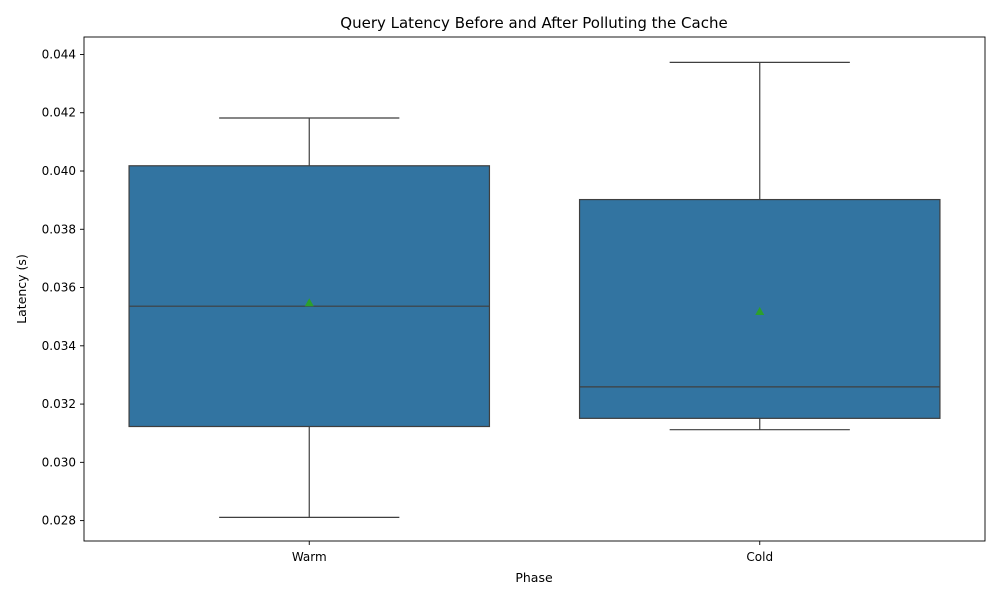  Describe the element at coordinates (309, 557) in the screenshot. I see `x-tick-label: Warm` at that location.